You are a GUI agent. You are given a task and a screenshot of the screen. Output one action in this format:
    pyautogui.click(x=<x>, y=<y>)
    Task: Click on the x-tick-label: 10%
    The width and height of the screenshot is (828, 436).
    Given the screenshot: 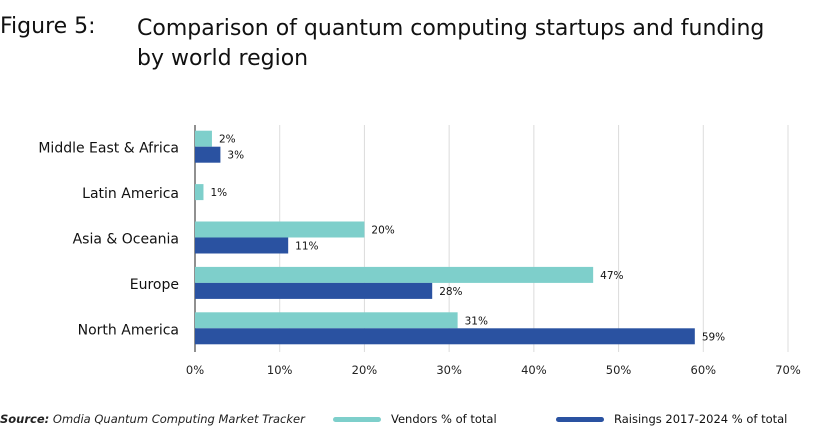 What is the action you would take?
    pyautogui.click(x=280, y=370)
    